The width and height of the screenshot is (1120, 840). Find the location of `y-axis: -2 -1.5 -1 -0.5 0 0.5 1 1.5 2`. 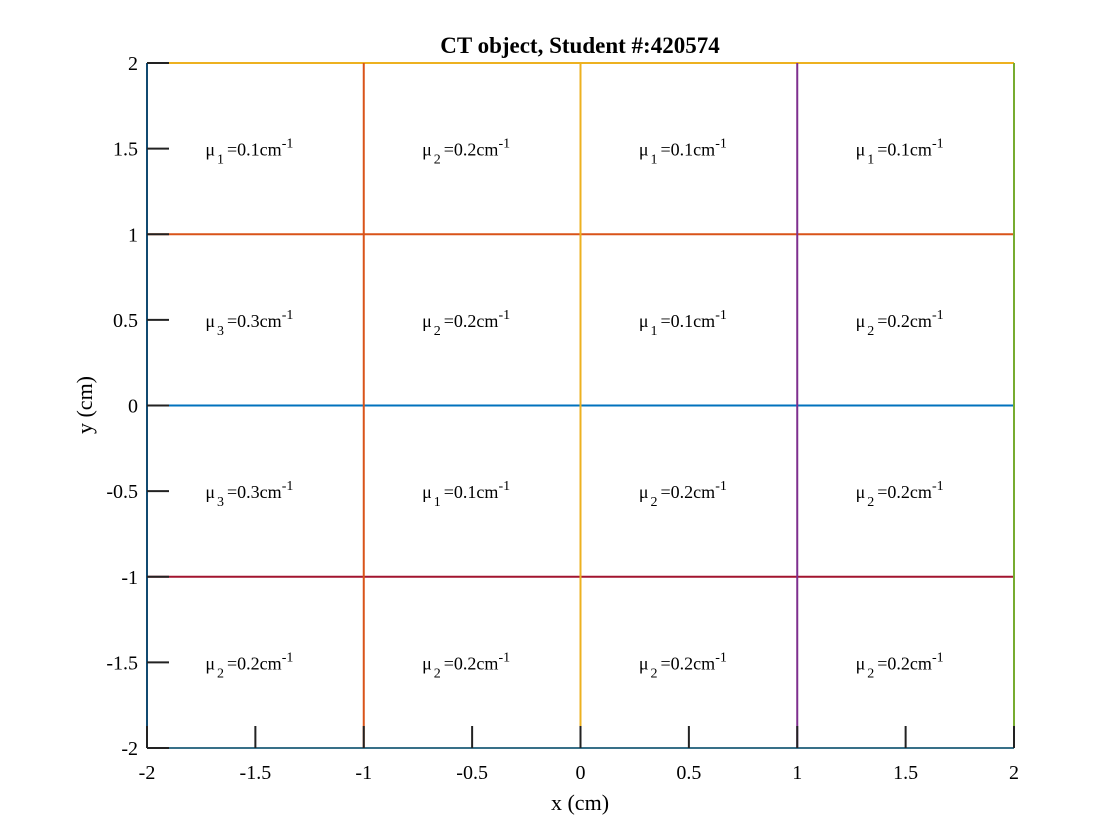

y-axis: -2 -1.5 -1 -0.5 0 0.5 1 1.5 2 is located at coordinates (137, 406).